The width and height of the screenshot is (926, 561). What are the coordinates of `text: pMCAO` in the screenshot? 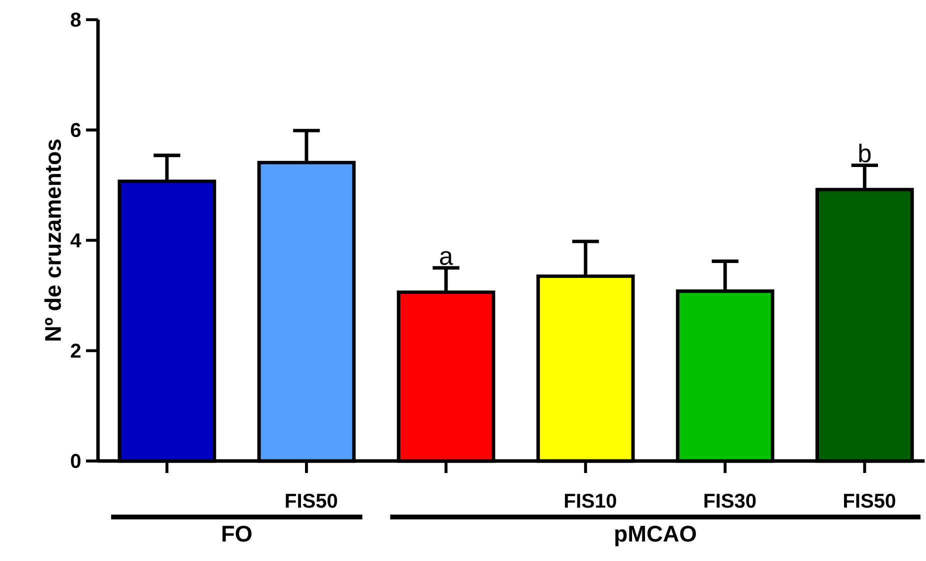 It's located at (655, 536).